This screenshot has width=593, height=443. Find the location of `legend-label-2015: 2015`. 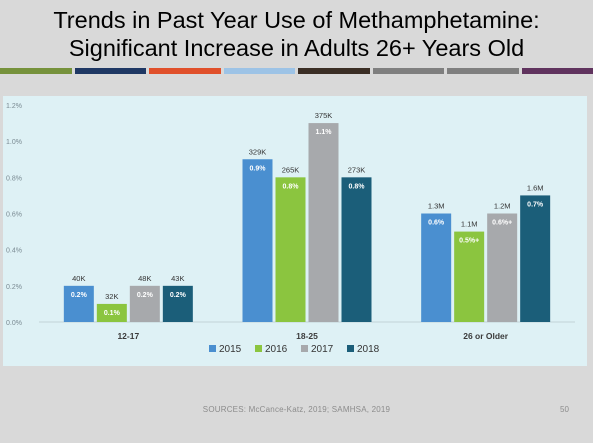

legend-label-2015: 2015 is located at coordinates (230, 349).